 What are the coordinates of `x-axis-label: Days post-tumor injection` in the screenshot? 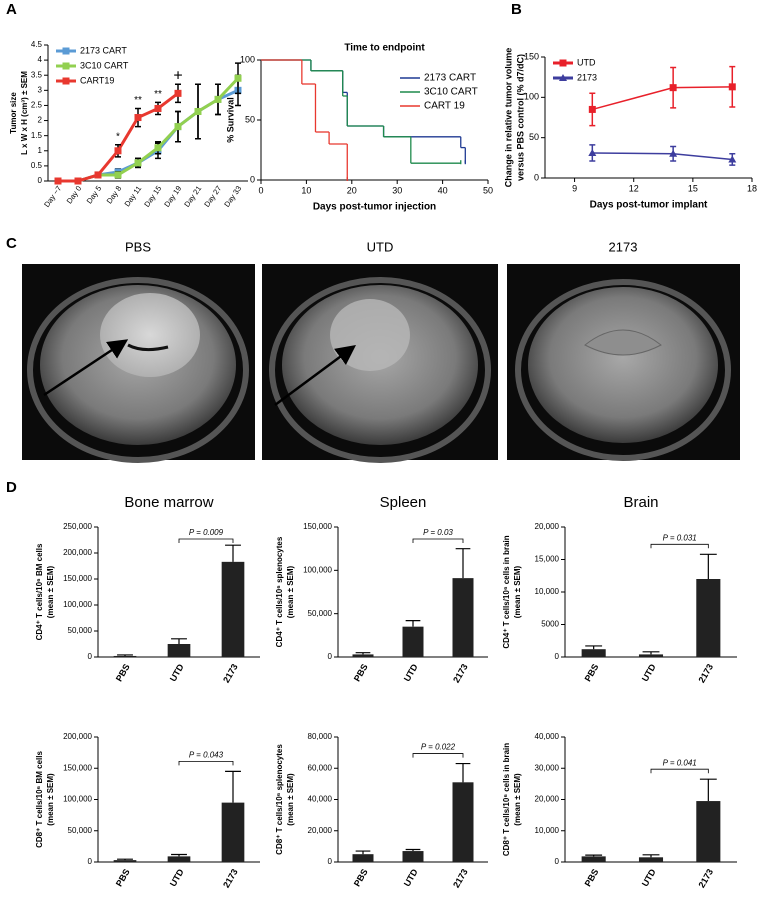 It's located at (374, 207).